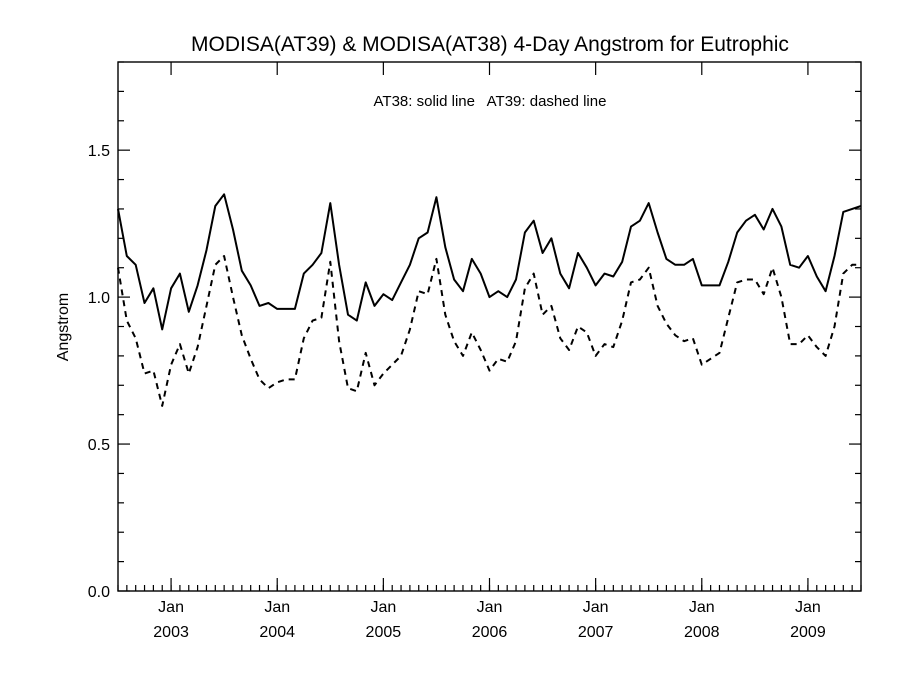 Image resolution: width=900 pixels, height=675 pixels. What do you see at coordinates (63, 327) in the screenshot?
I see `y-axis-label: Angstrom` at bounding box center [63, 327].